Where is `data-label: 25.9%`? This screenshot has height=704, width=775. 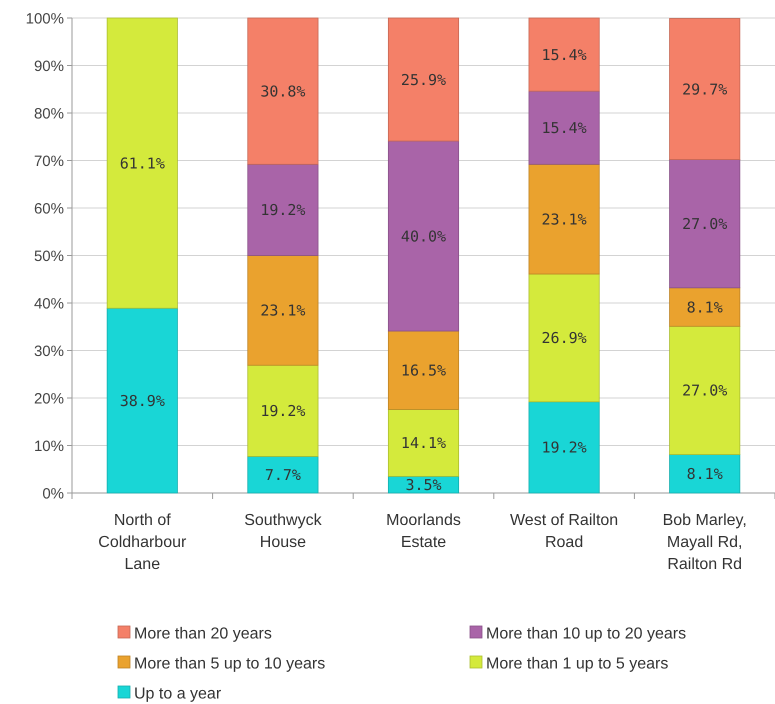 data-label: 25.9% is located at coordinates (423, 79).